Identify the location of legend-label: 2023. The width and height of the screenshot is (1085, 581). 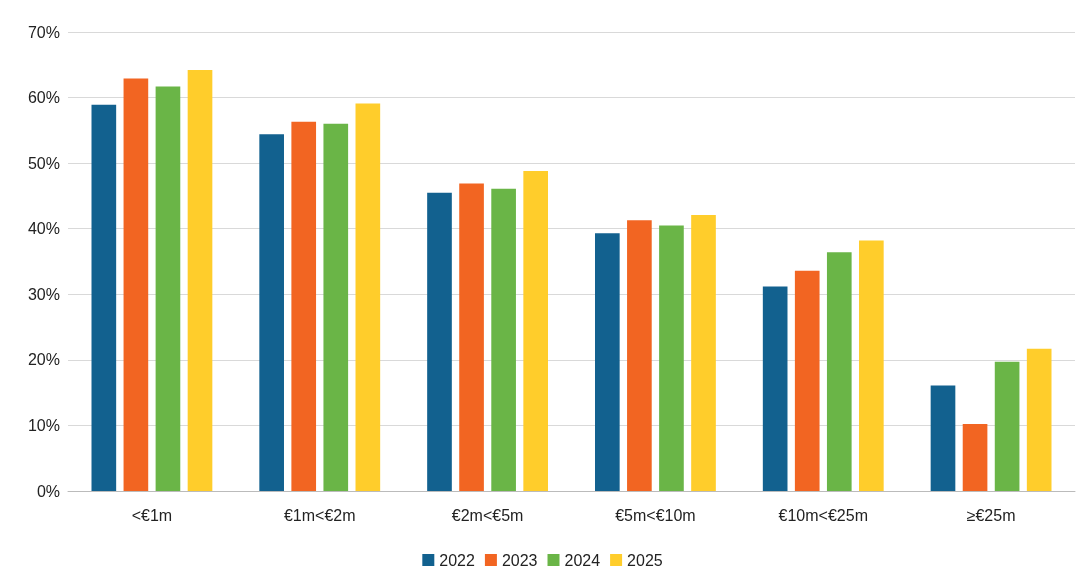
(519, 560).